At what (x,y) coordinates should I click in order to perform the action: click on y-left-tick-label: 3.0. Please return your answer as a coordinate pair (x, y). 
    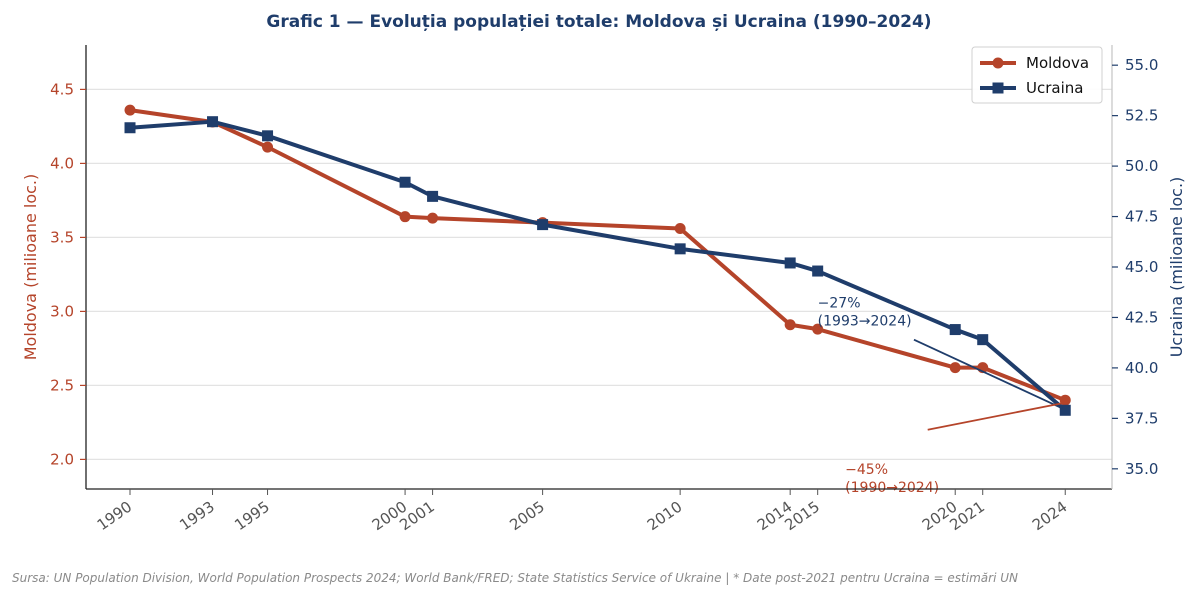
    Looking at the image, I should click on (62, 311).